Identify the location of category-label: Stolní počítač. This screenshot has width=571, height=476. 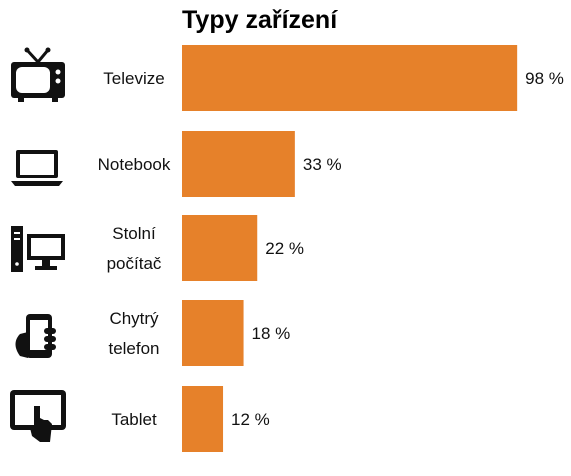
(134, 248).